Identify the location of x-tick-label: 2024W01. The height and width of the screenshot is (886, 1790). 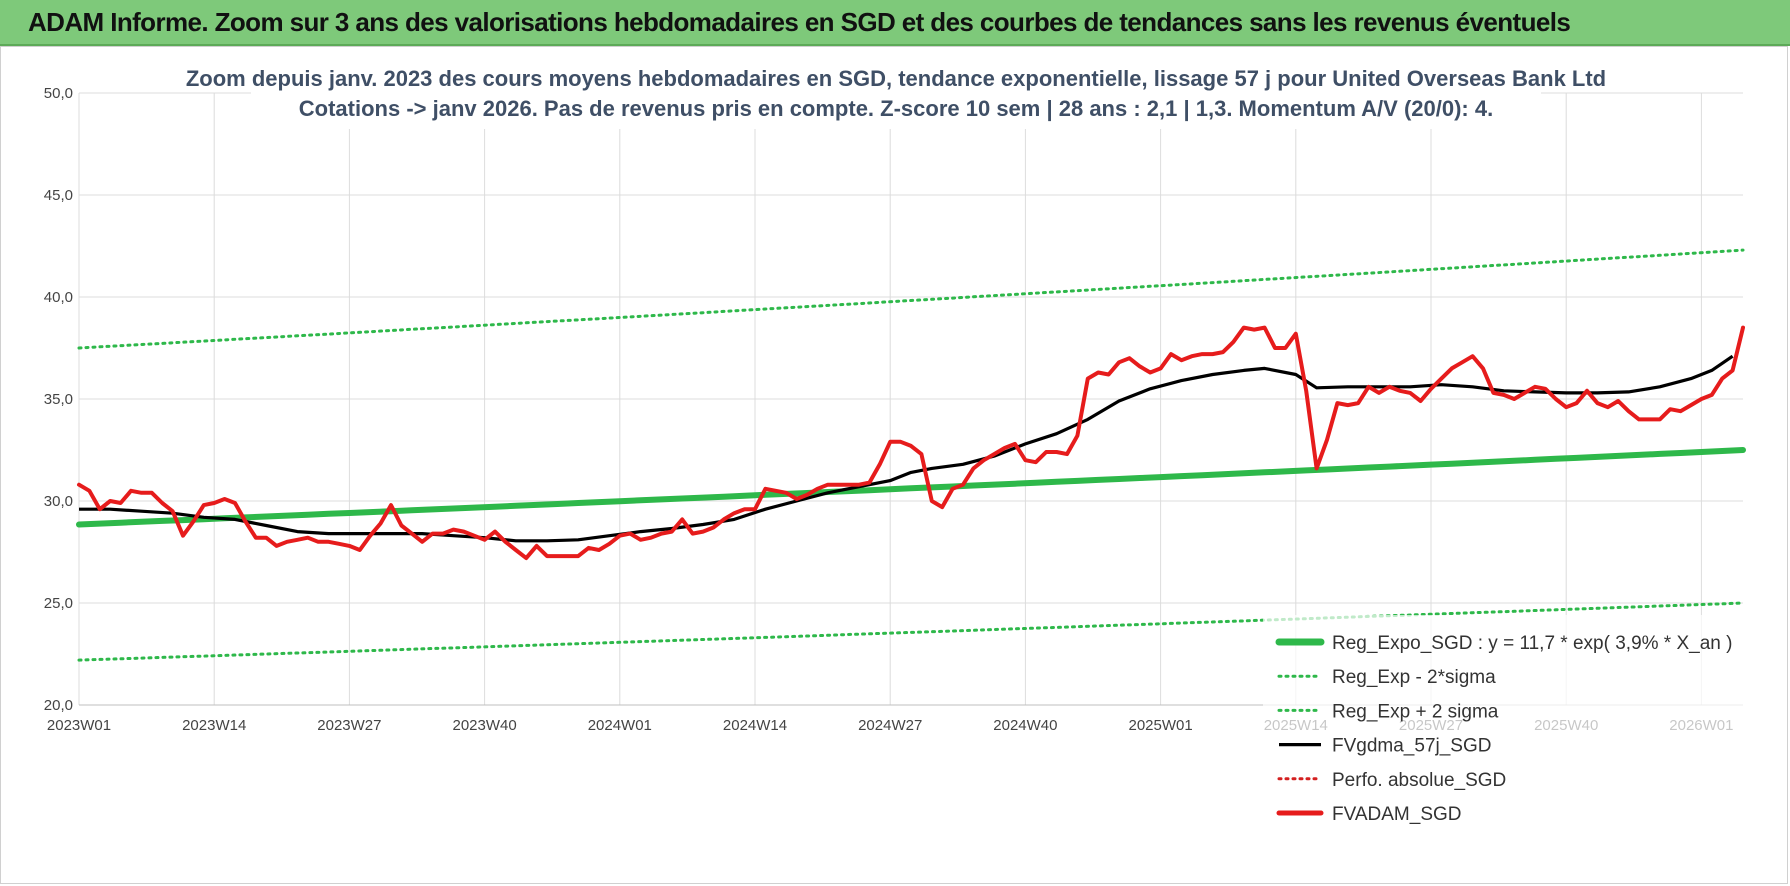
(620, 725).